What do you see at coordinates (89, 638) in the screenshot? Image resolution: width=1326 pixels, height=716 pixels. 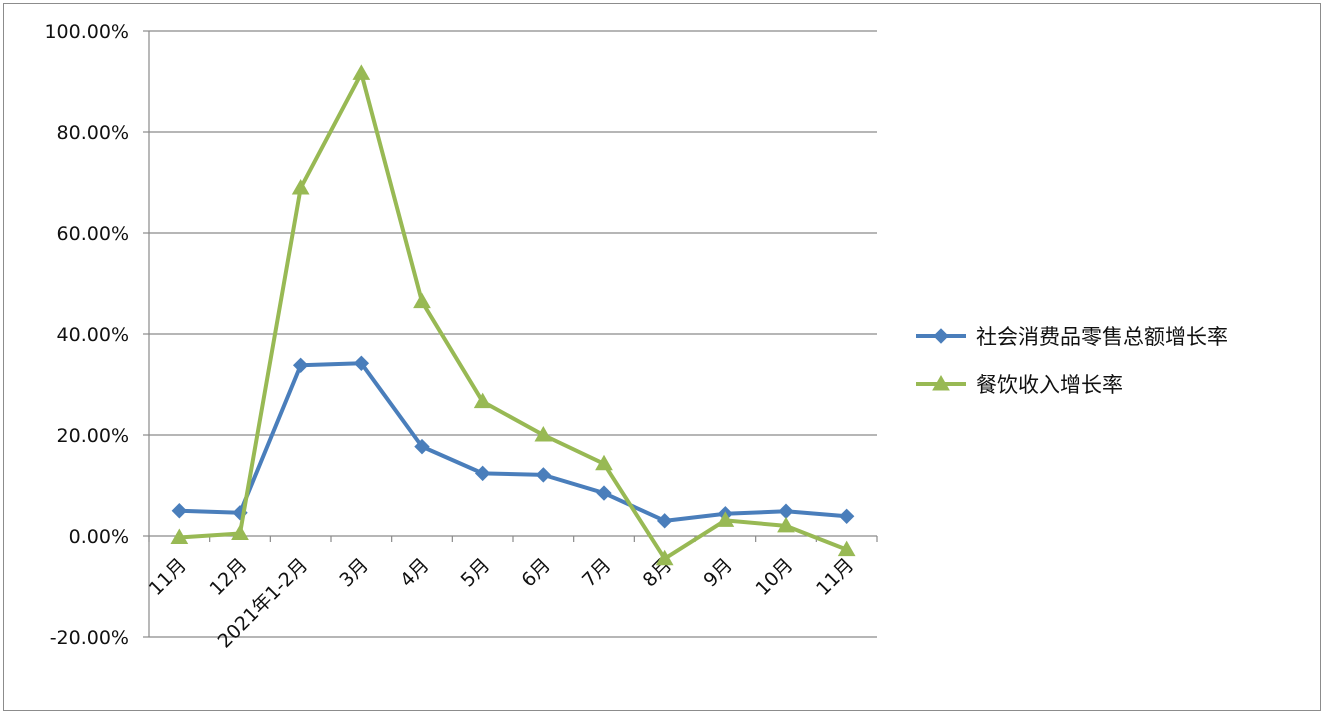 I see `y-tick-label: -20.00%` at bounding box center [89, 638].